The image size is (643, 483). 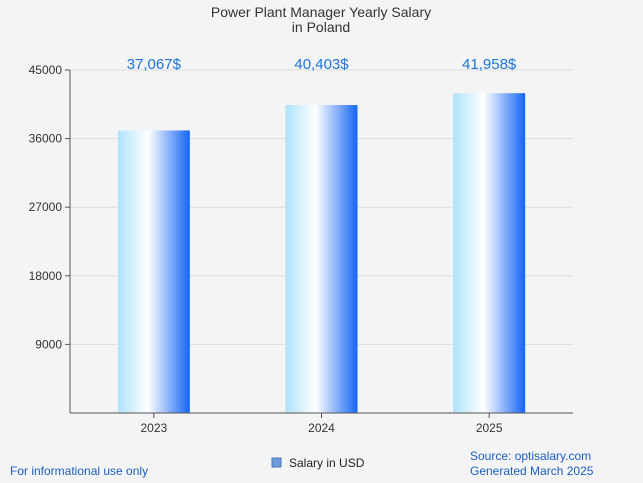 What do you see at coordinates (48, 344) in the screenshot?
I see `y-tick-label: 9000` at bounding box center [48, 344].